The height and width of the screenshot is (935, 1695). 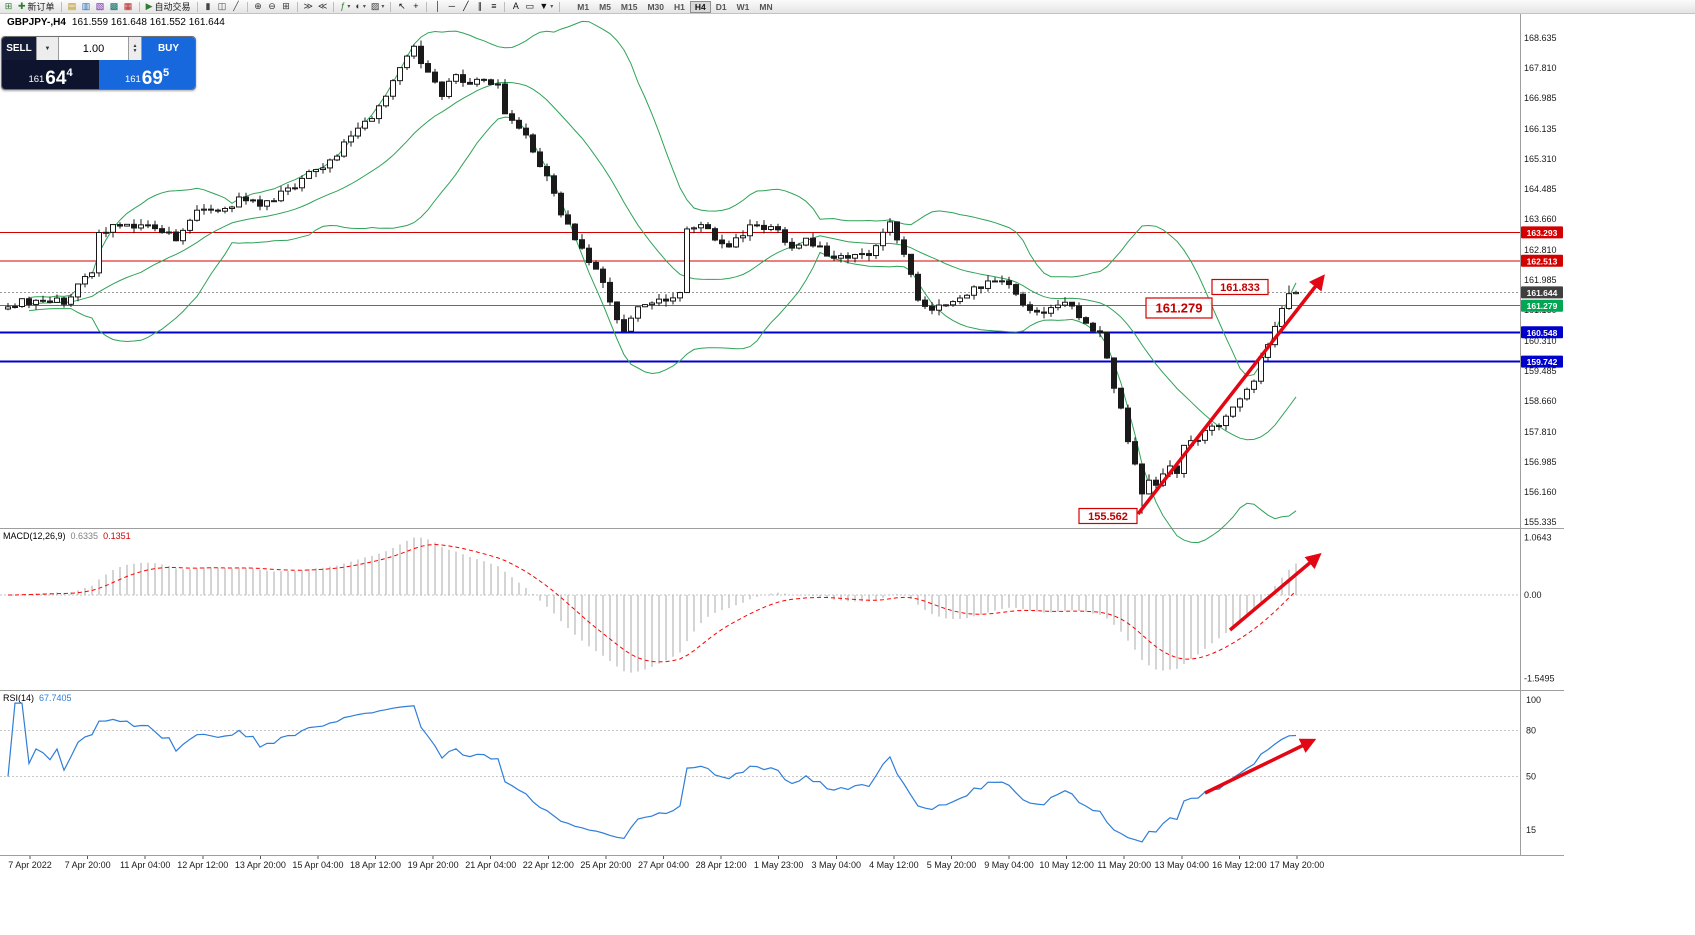 I want to click on svg-text: 15, so click(x=1531, y=830).